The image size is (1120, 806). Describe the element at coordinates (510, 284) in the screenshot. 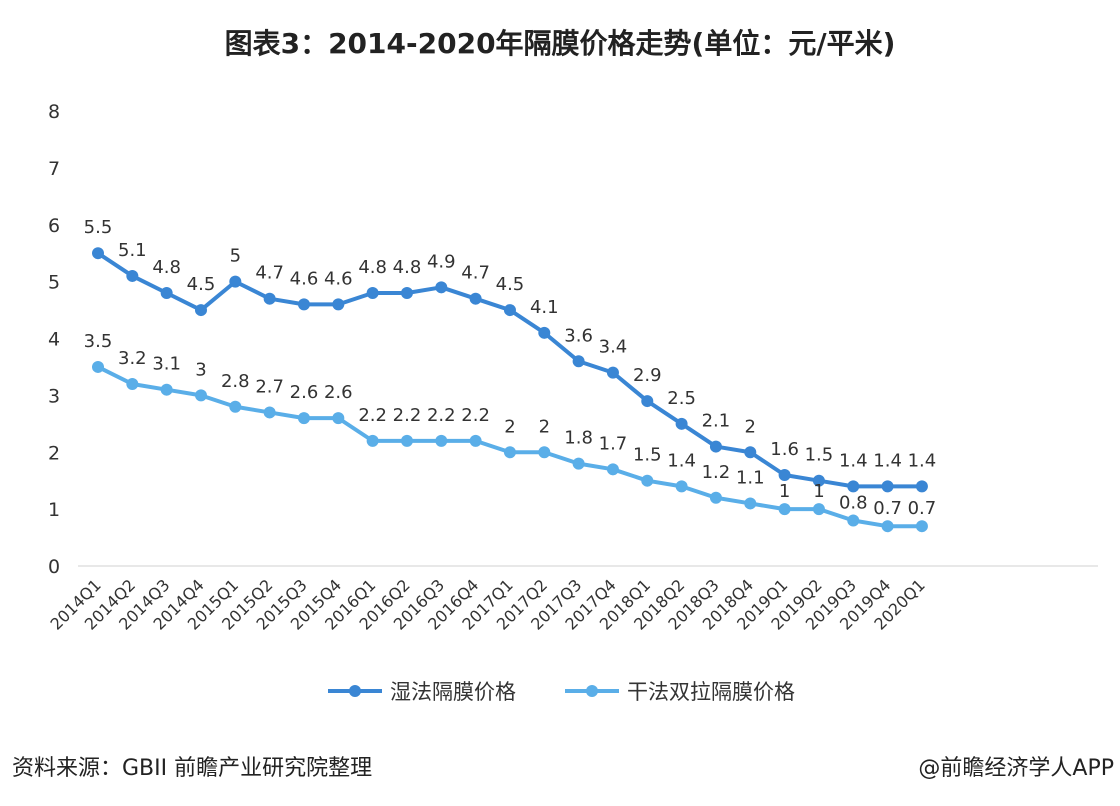

I see `data-label: 4.5` at that location.